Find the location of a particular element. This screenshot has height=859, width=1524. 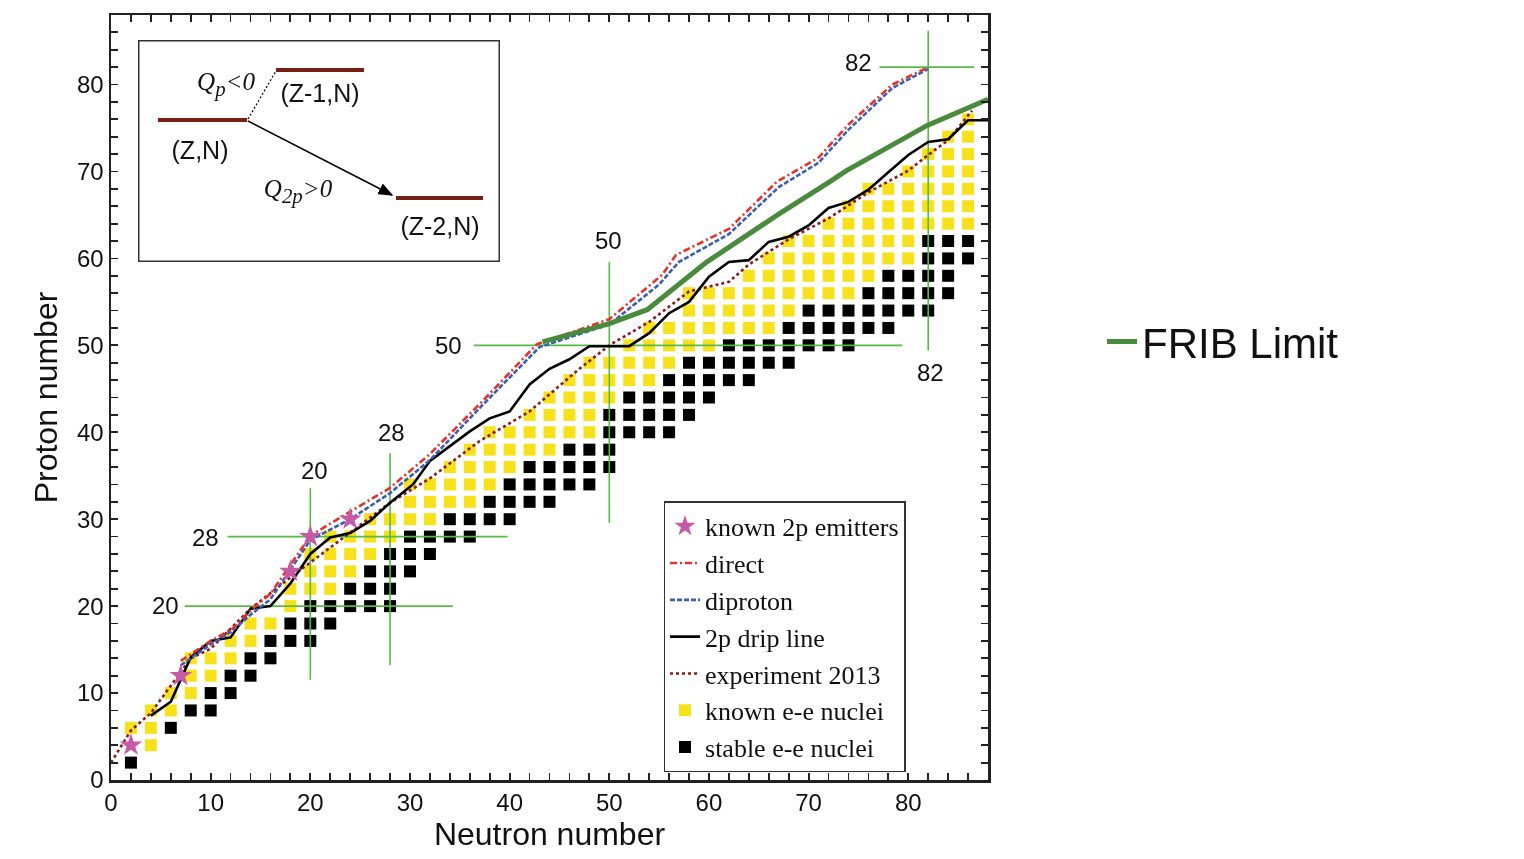

x-tick-label: 50 is located at coordinates (609, 803).